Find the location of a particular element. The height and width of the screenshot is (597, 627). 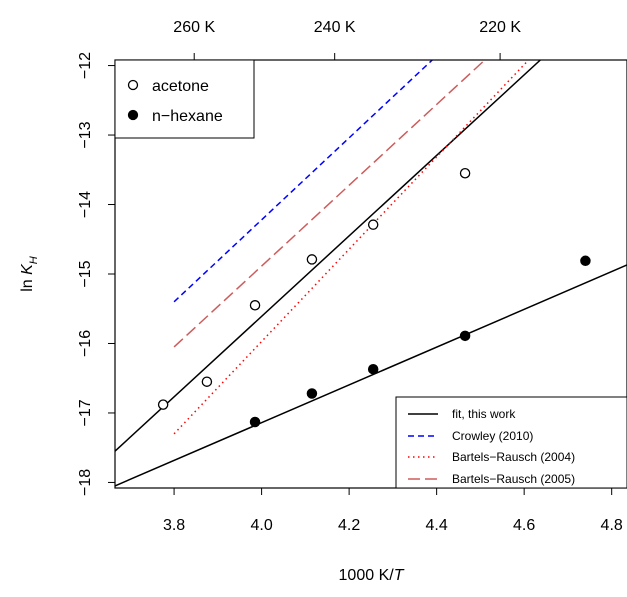

top-tick-label: 240 K is located at coordinates (335, 27).